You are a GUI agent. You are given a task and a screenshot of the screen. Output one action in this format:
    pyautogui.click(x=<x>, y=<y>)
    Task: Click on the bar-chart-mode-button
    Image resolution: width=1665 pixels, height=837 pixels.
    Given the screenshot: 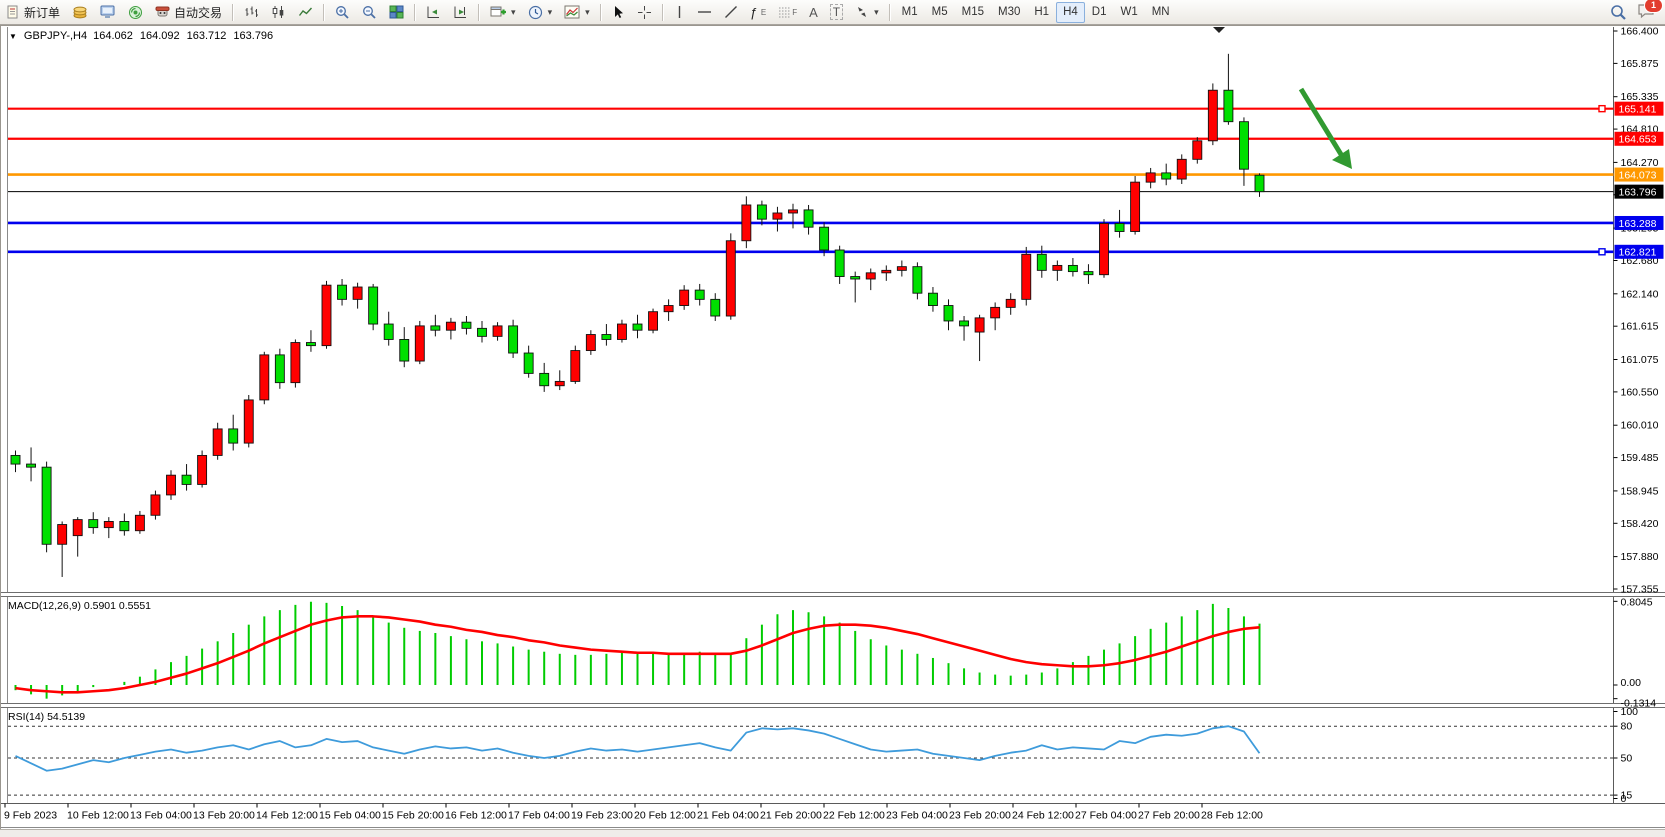 What is the action you would take?
    pyautogui.click(x=251, y=12)
    